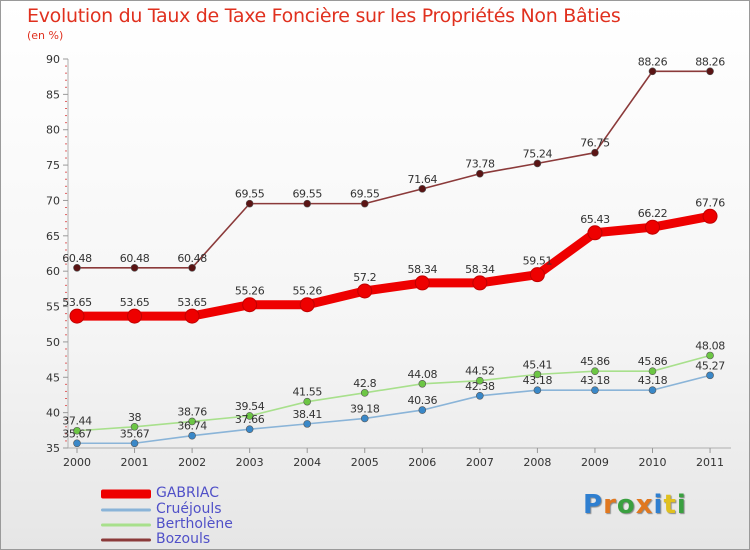  I want to click on data-label: 44.08, so click(423, 374).